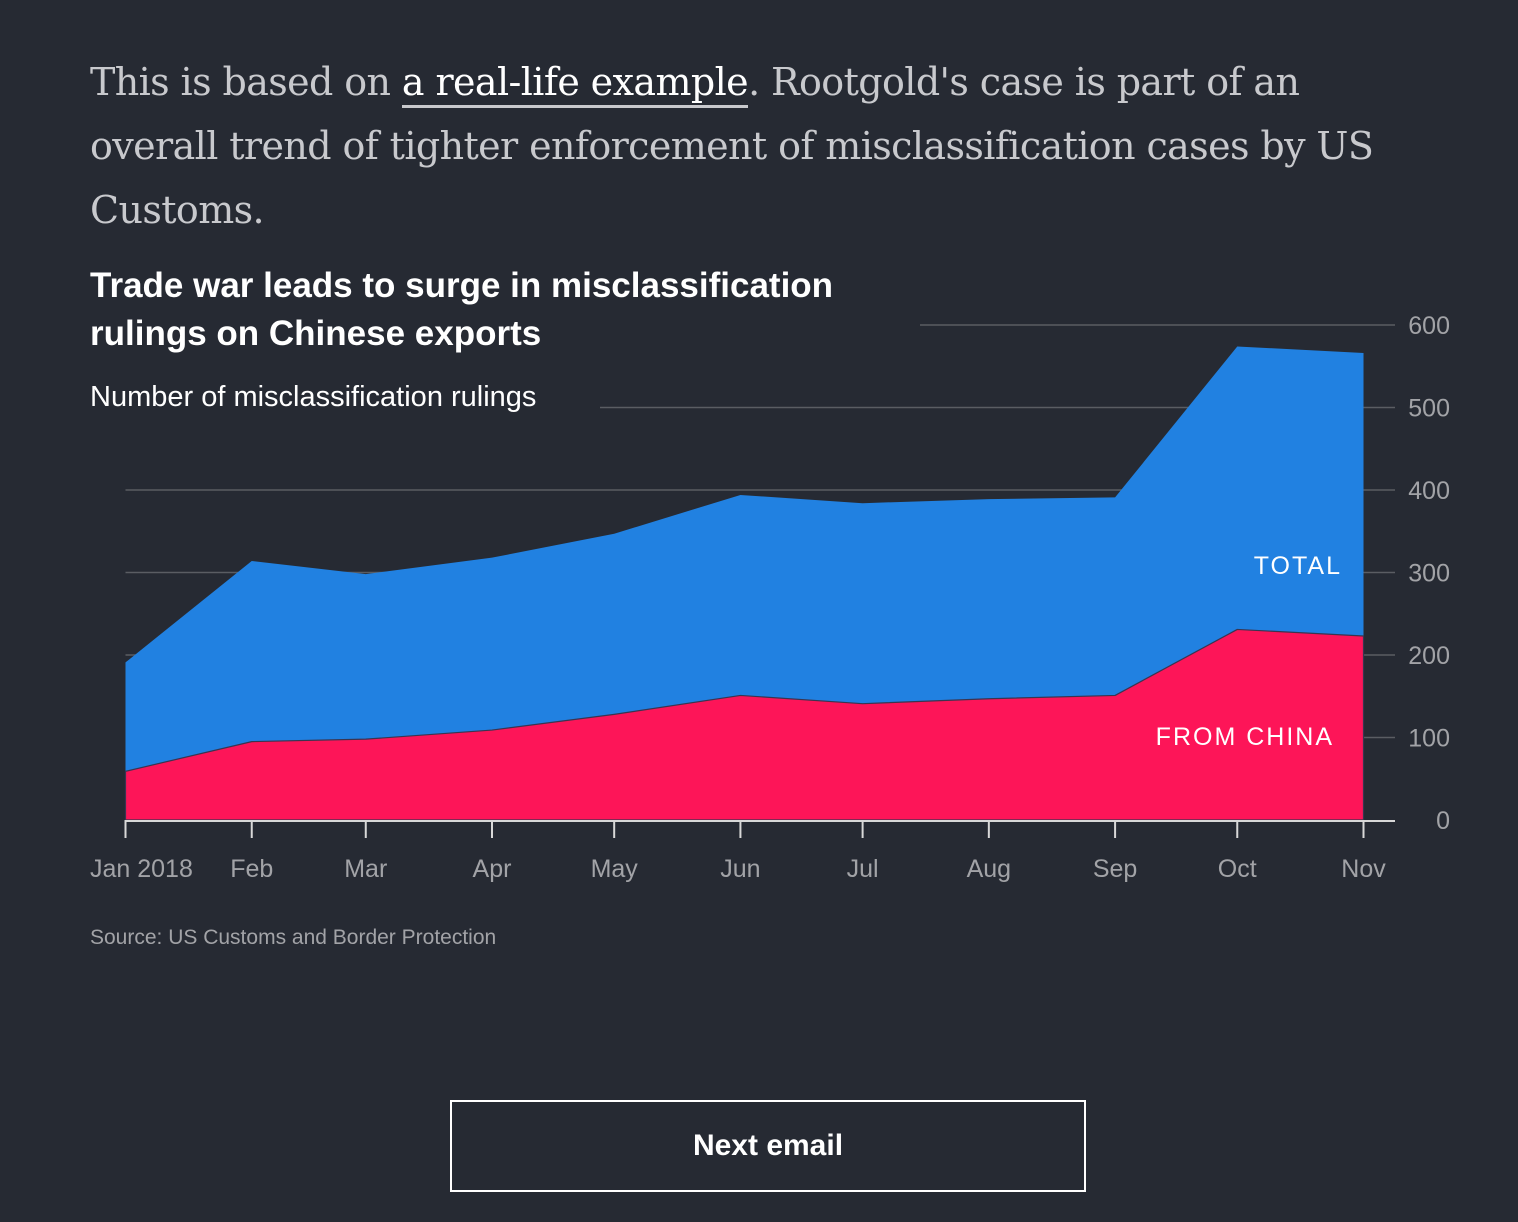 The height and width of the screenshot is (1222, 1518). What do you see at coordinates (293, 937) in the screenshot?
I see `source-note: Source: US Customs and Border Protection` at bounding box center [293, 937].